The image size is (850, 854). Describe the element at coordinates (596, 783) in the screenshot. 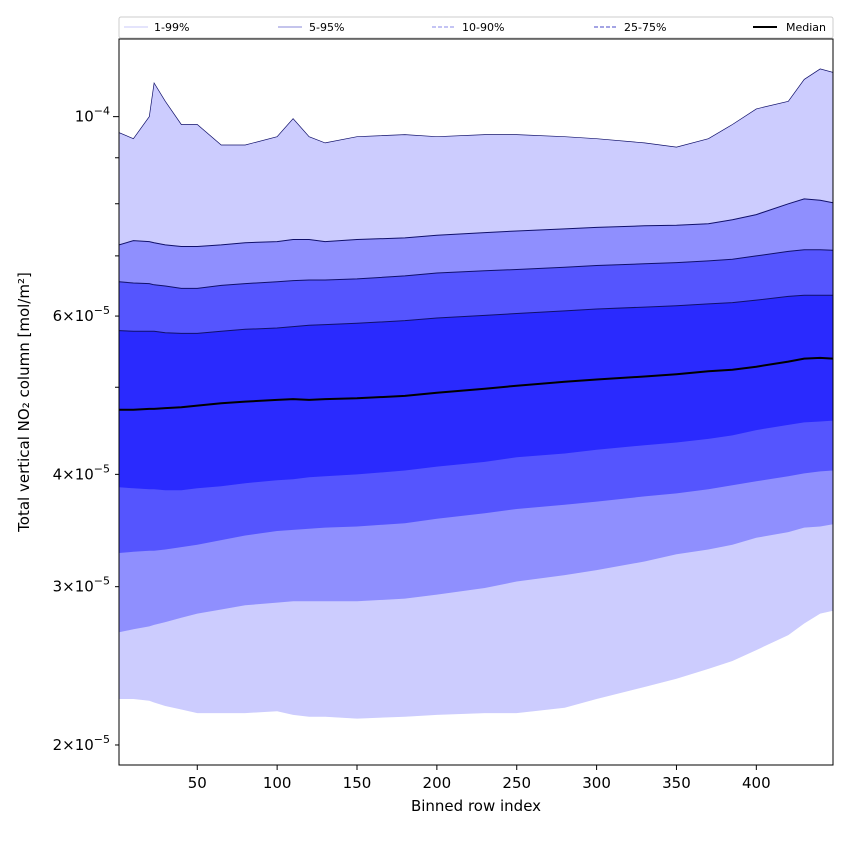

I see `x-tick-label: 300` at that location.